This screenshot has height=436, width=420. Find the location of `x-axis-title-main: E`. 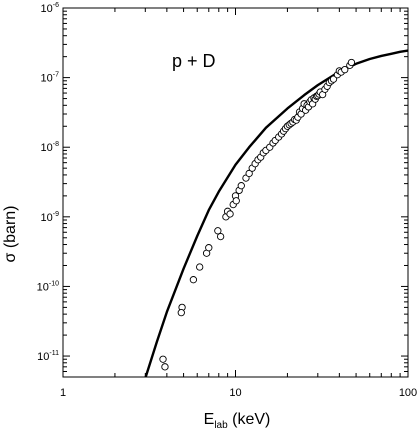

x-axis-title-main: E is located at coordinates (209, 419).